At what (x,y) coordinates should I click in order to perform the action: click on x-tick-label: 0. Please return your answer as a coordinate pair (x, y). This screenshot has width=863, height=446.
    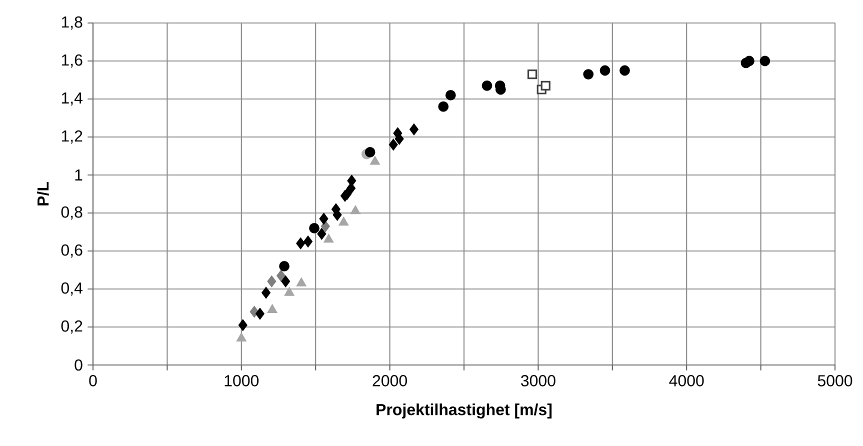
    Looking at the image, I should click on (93, 380).